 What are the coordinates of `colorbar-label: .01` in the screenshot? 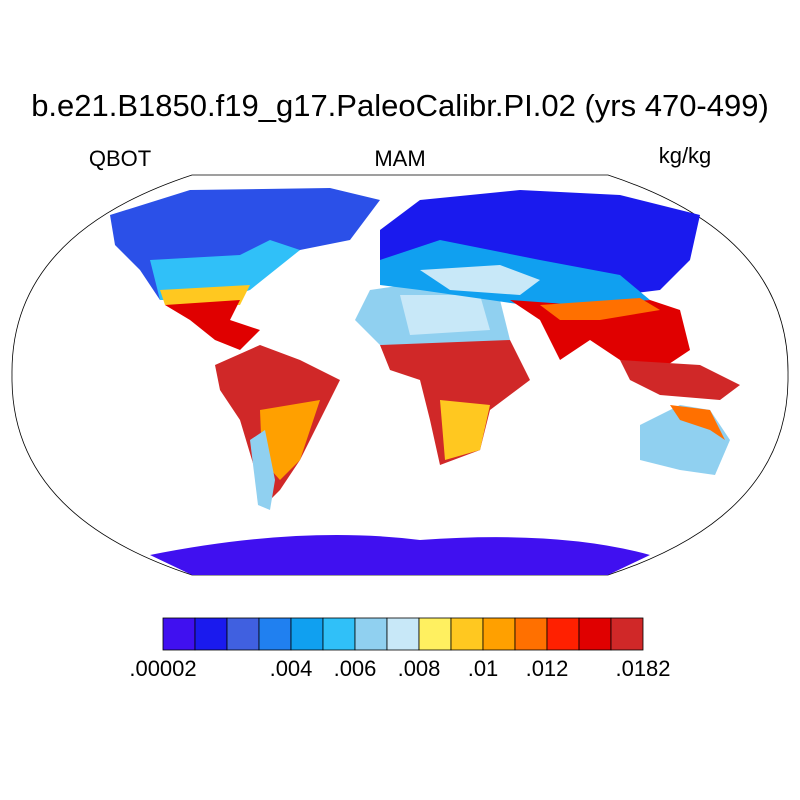 It's located at (483, 668).